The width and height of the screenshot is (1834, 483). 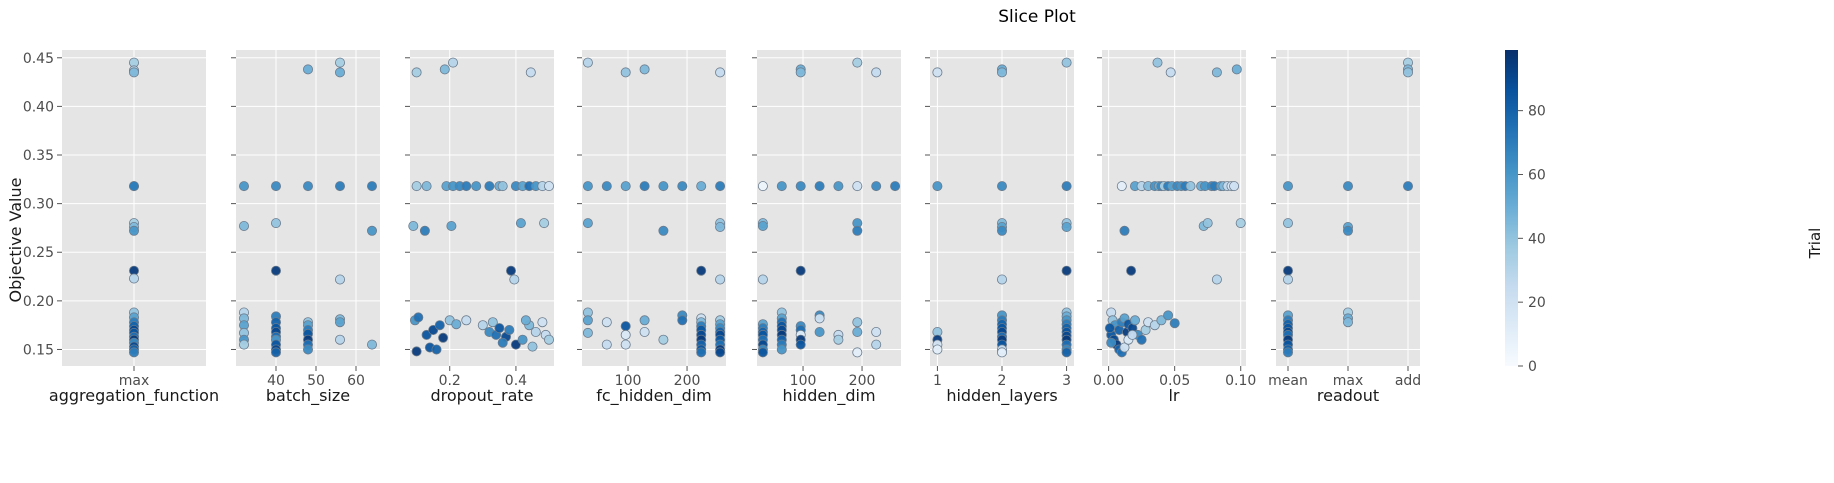 I want to click on x-tick-label: add, so click(x=1408, y=381).